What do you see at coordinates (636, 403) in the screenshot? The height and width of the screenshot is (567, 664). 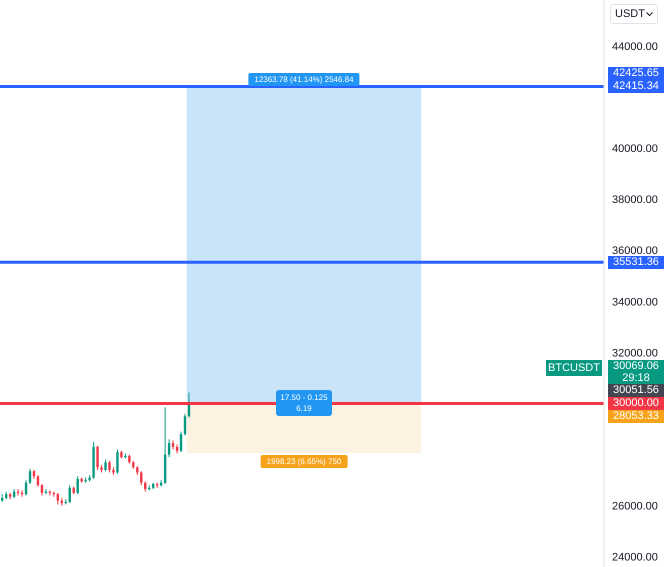 I see `ref-line-label: 30000.00` at bounding box center [636, 403].